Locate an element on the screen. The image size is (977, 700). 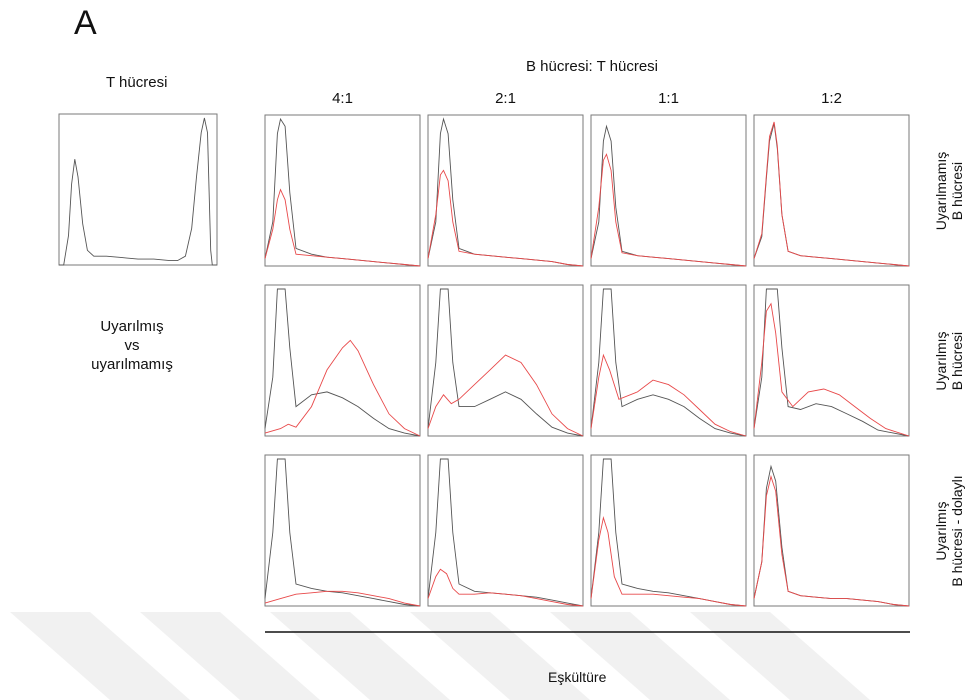
x-axis-label: Eşkültüre is located at coordinates (577, 677).